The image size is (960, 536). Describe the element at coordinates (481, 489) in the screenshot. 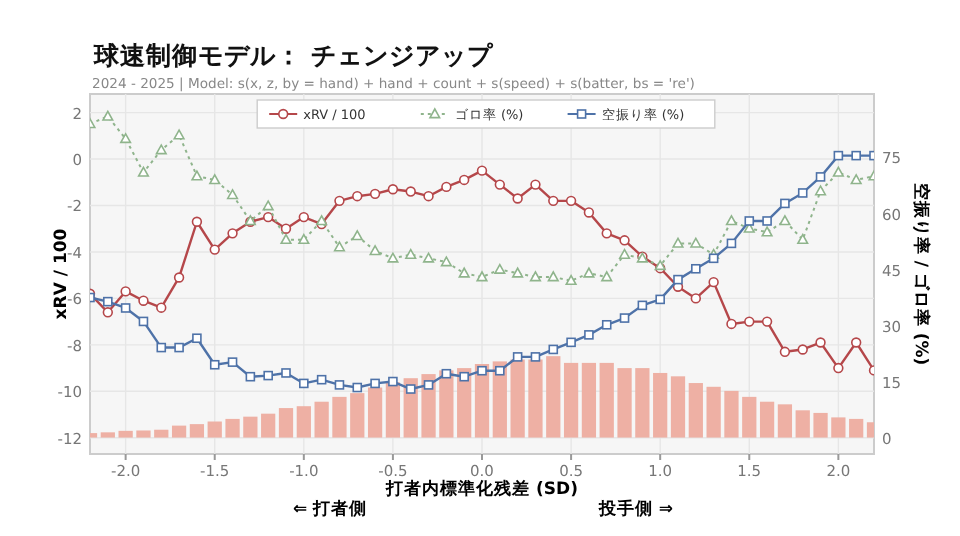

I see `x-axis-title: 打者内標準化残差 (SD)` at that location.